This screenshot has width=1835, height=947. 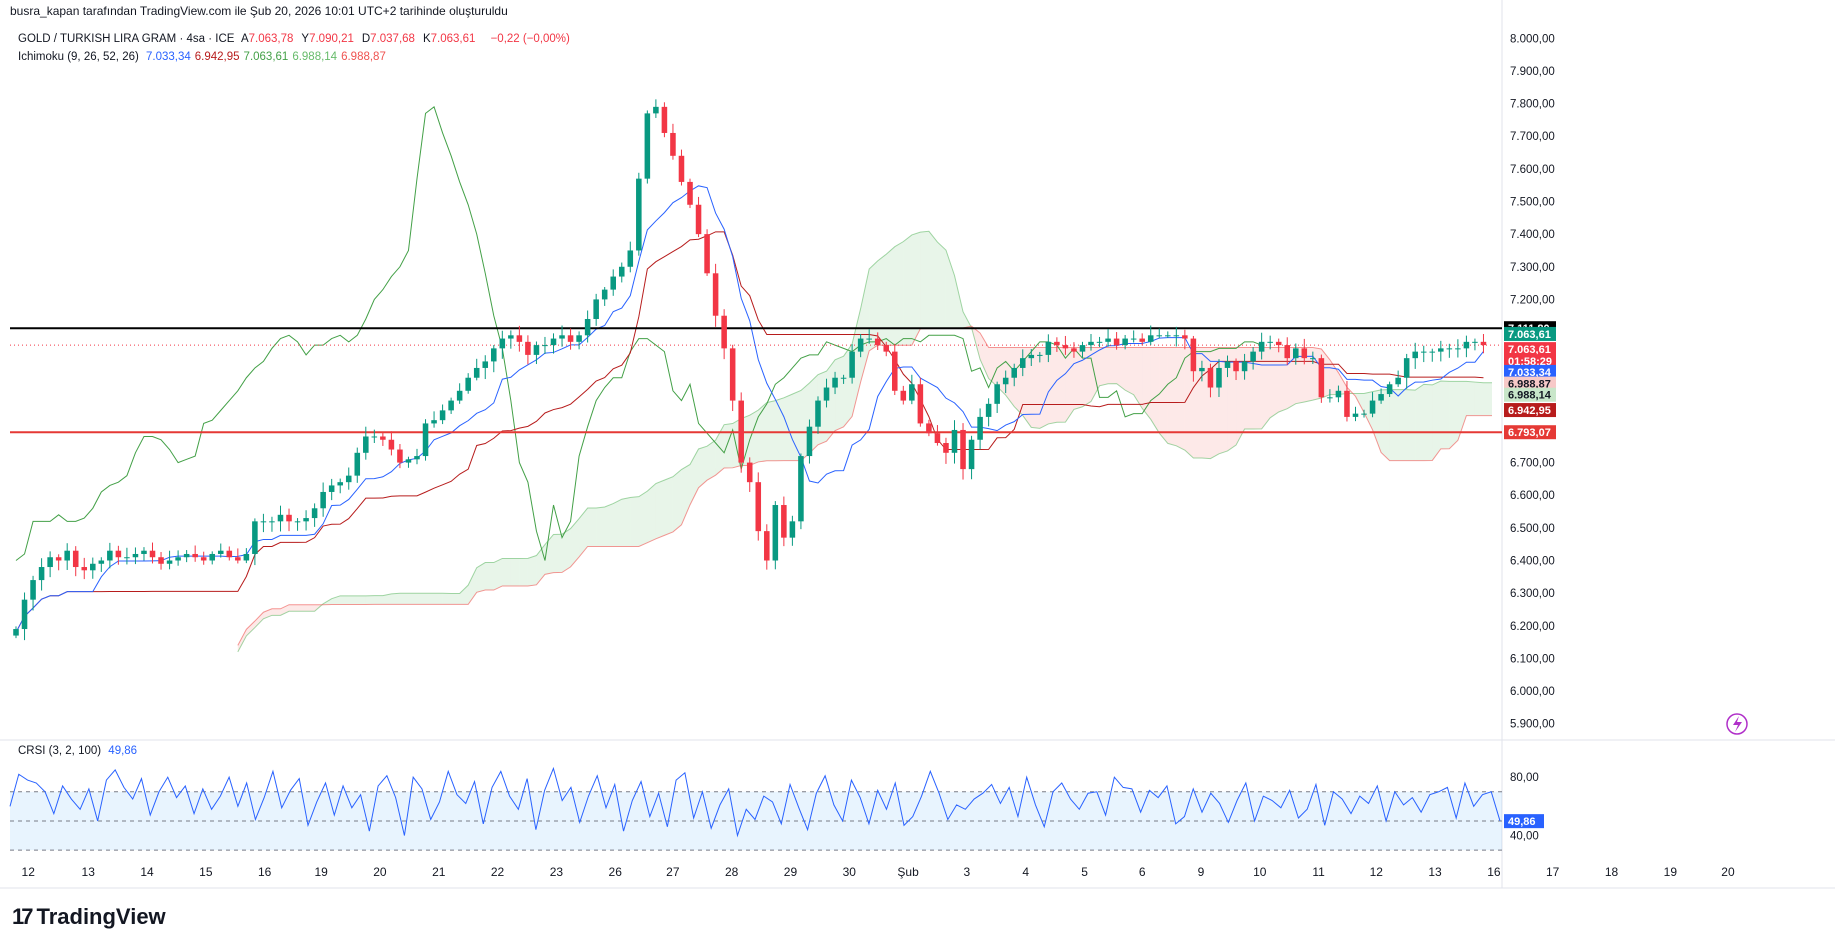 I want to click on price-tick-label: 7.300,00, so click(x=1532, y=268).